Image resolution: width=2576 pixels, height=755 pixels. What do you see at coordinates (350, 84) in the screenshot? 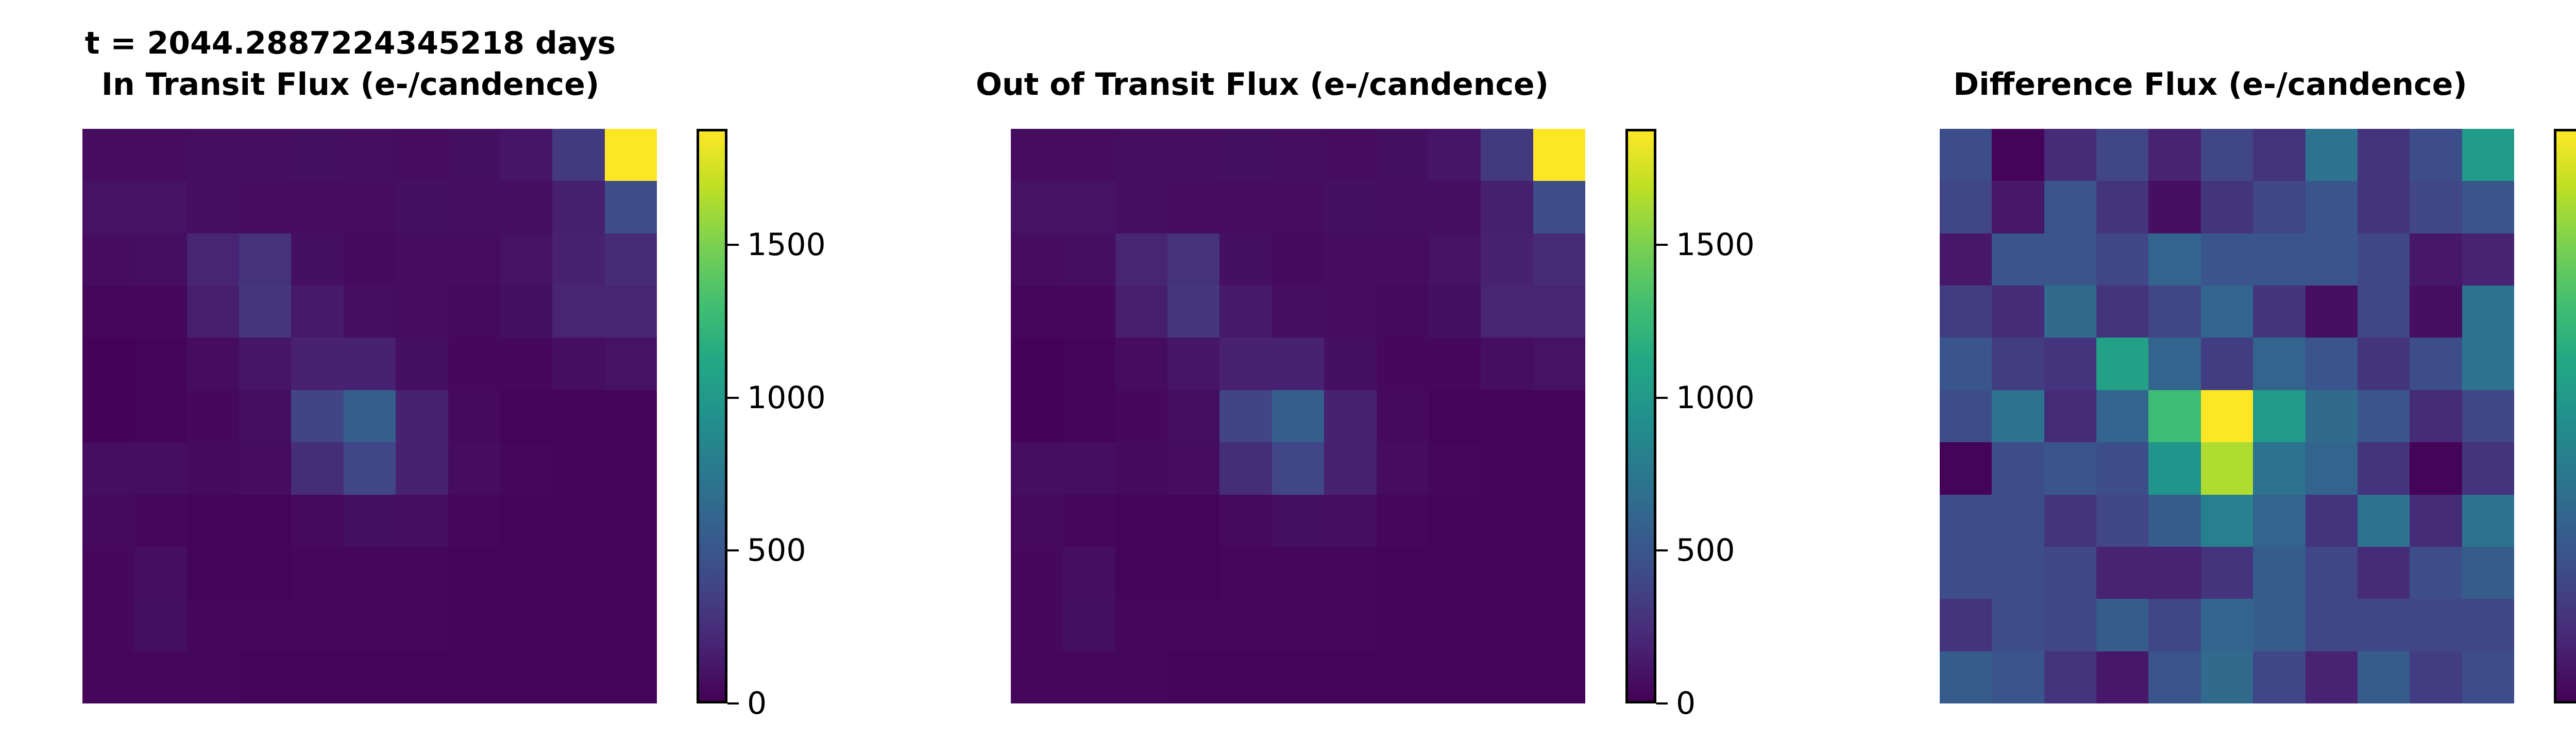
I see `panel1-title-line2: In Transit Flux (e-/candence)` at bounding box center [350, 84].